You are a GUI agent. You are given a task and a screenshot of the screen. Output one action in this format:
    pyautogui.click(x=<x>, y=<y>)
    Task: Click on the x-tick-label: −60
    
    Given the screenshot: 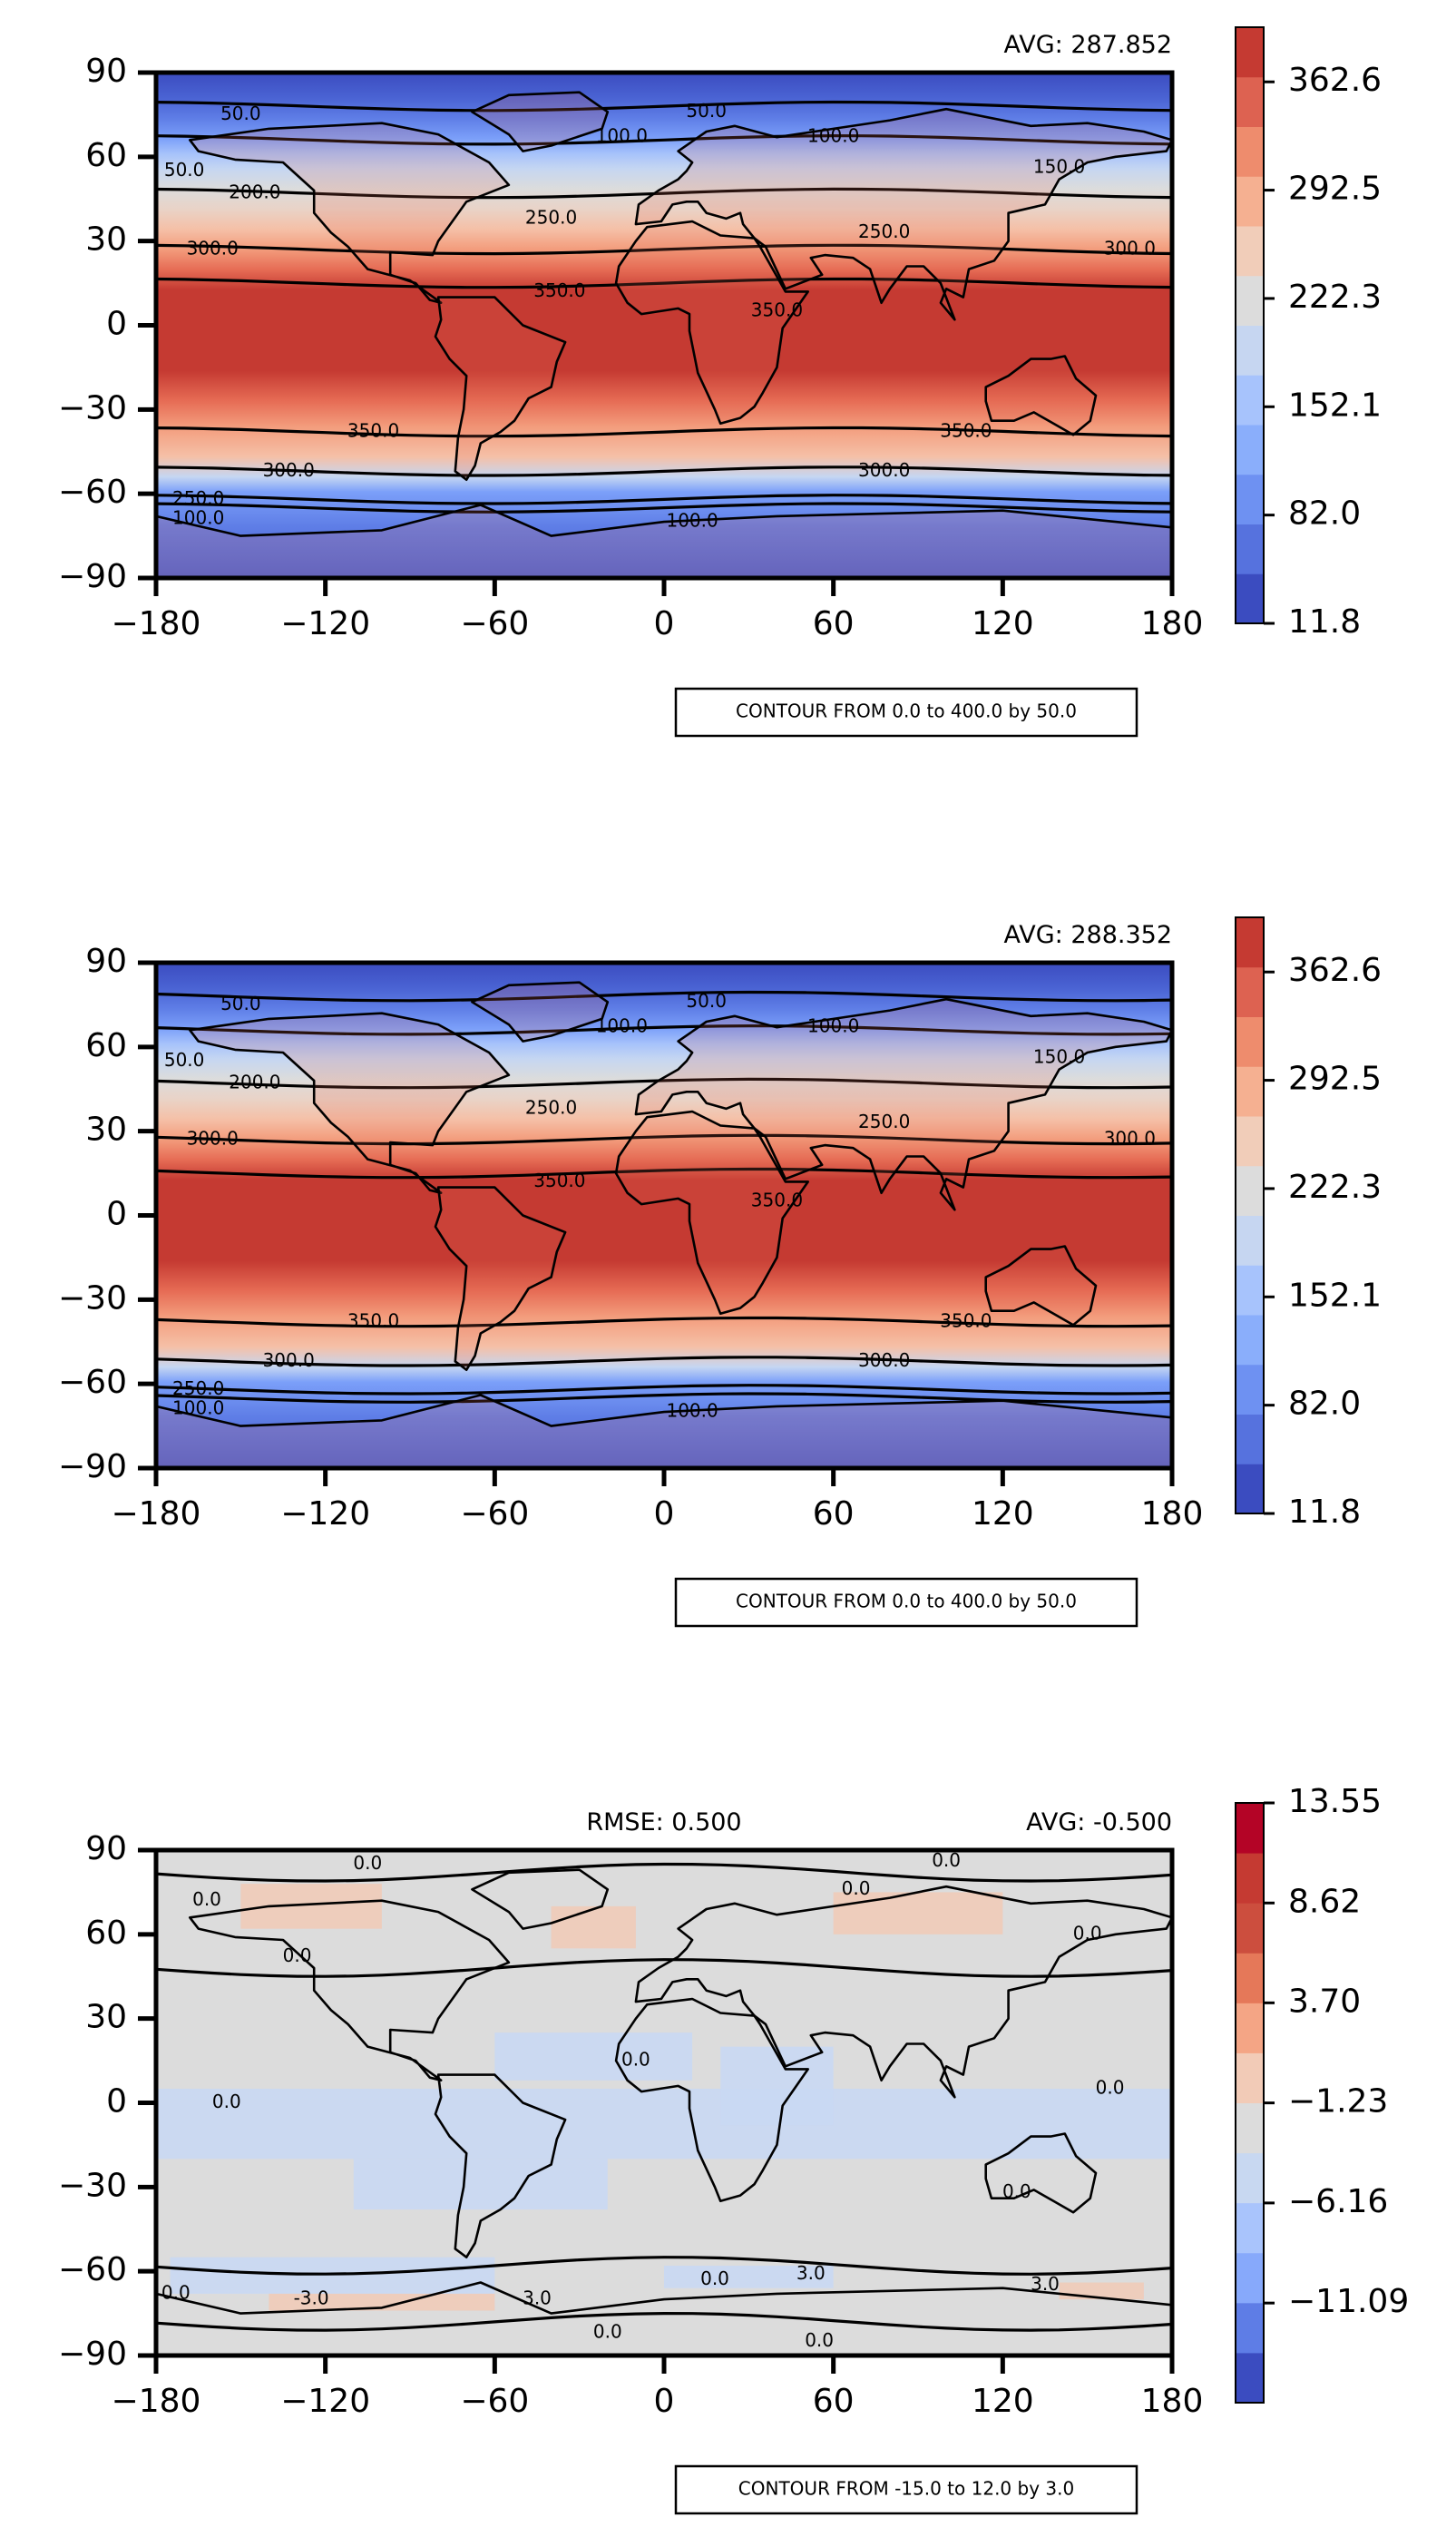 What is the action you would take?
    pyautogui.click(x=495, y=623)
    